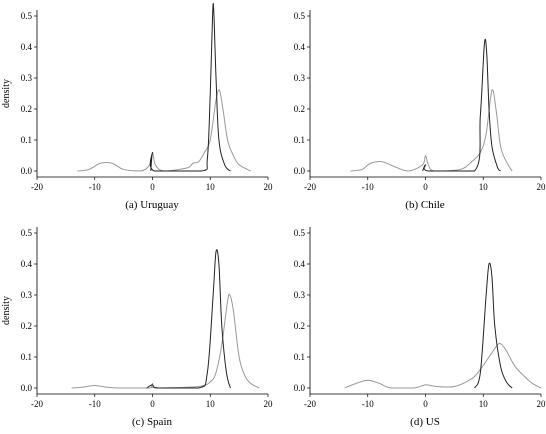 Image resolution: width=546 pixels, height=434 pixels. What do you see at coordinates (425, 205) in the screenshot?
I see `caption-chile: (b) Chile` at bounding box center [425, 205].